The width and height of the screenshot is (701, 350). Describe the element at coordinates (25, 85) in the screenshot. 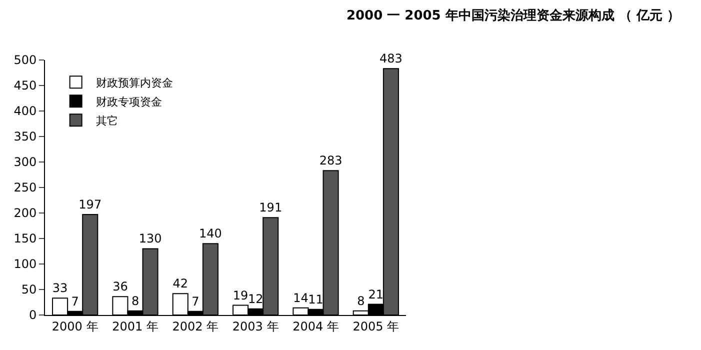

I see `y-tick-label: 450` at that location.